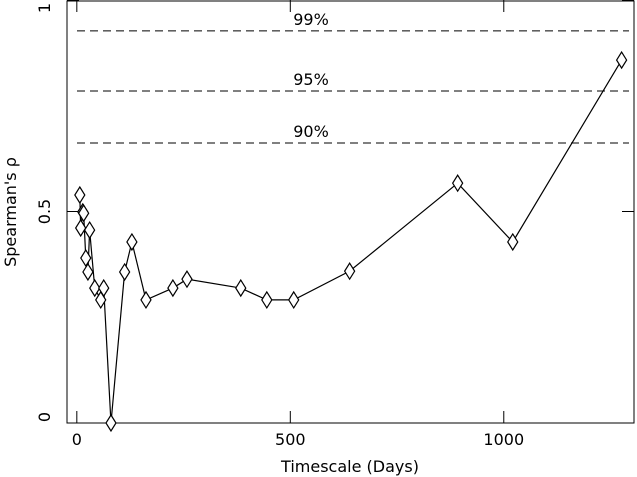  I want to click on y-tick-label: 0.5, so click(44, 211).